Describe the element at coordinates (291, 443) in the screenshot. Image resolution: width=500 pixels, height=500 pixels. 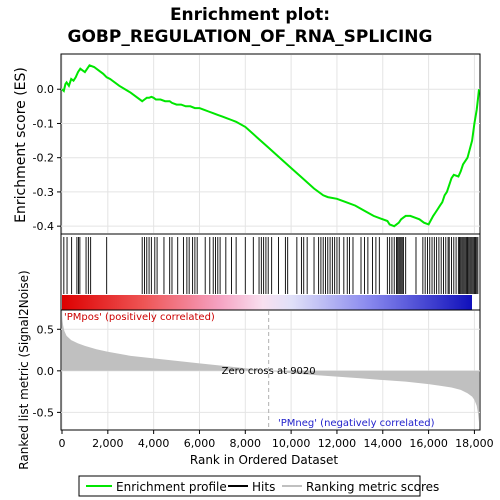
I see `x-tick-label: 10,000` at that location.